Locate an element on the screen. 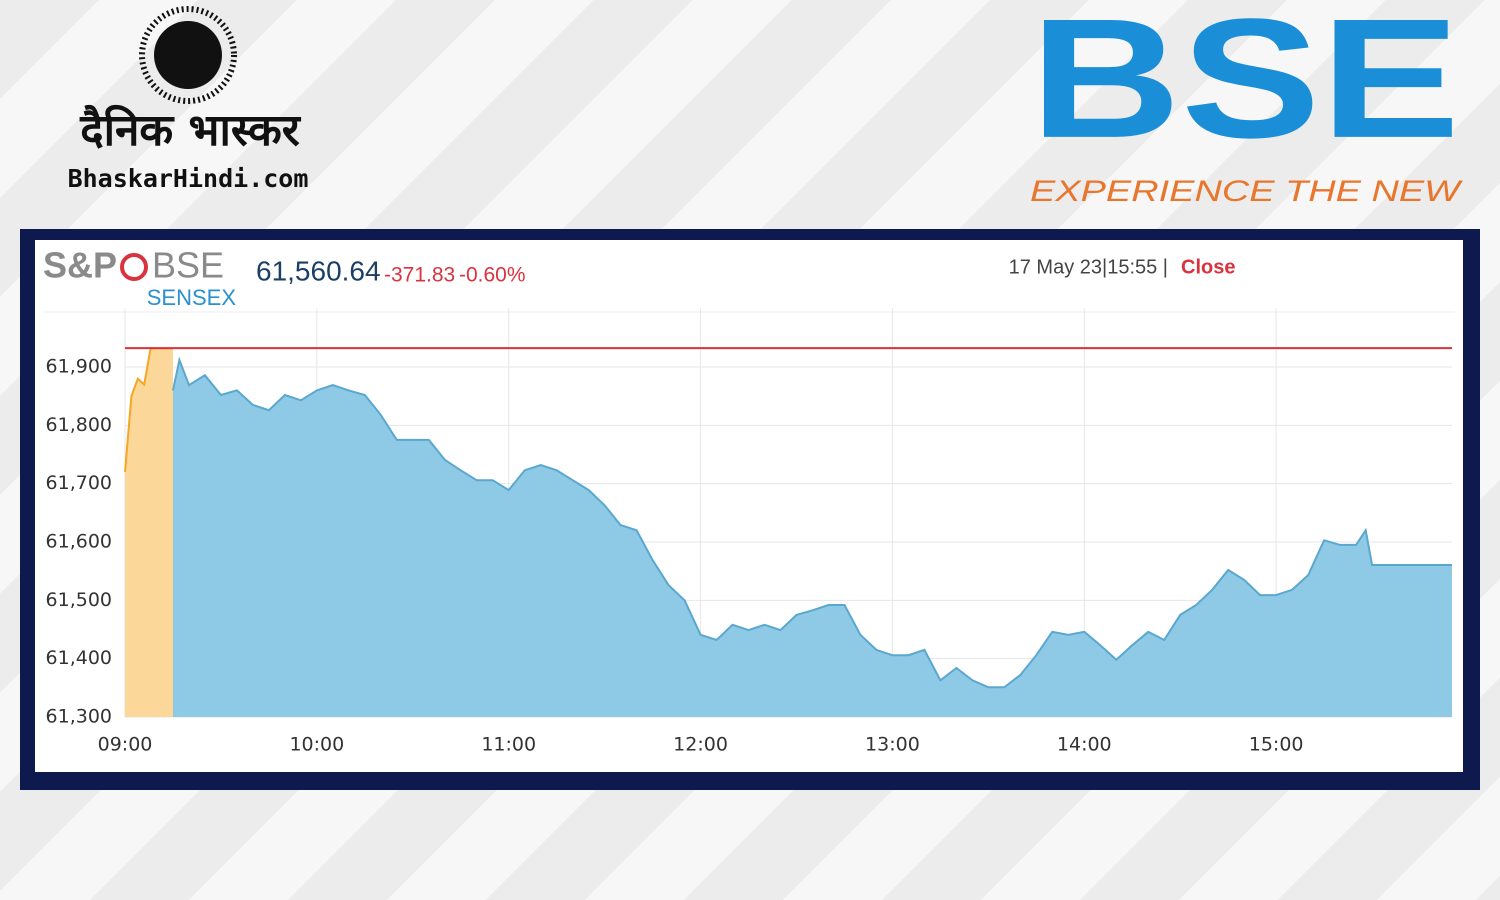  y-tick-label: 61,800 is located at coordinates (79, 425).